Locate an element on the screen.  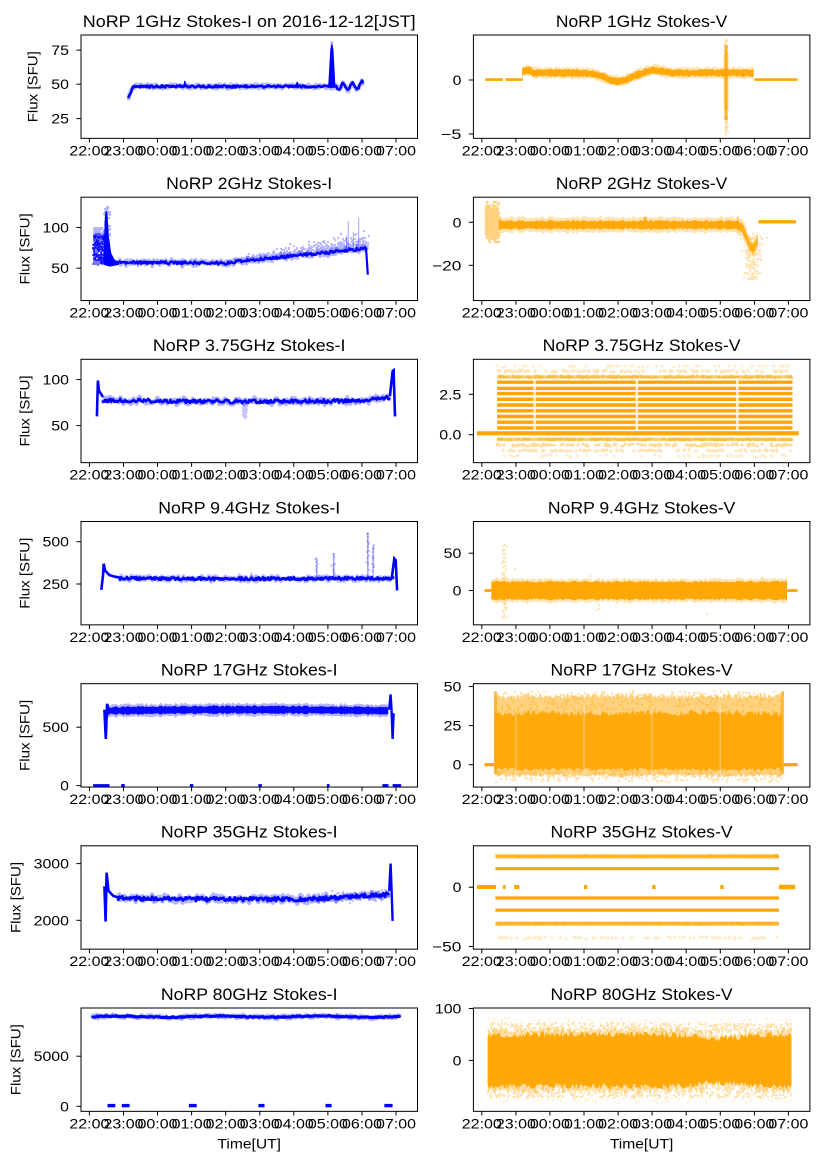
svg-text: 100 is located at coordinates (448, 1009).